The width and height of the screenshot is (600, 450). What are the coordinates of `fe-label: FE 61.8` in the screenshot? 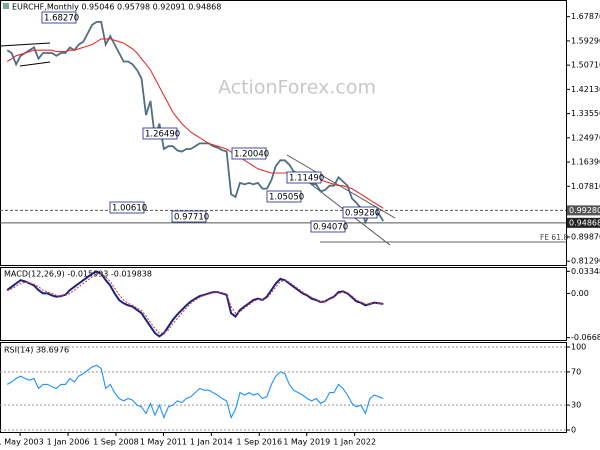 It's located at (554, 237).